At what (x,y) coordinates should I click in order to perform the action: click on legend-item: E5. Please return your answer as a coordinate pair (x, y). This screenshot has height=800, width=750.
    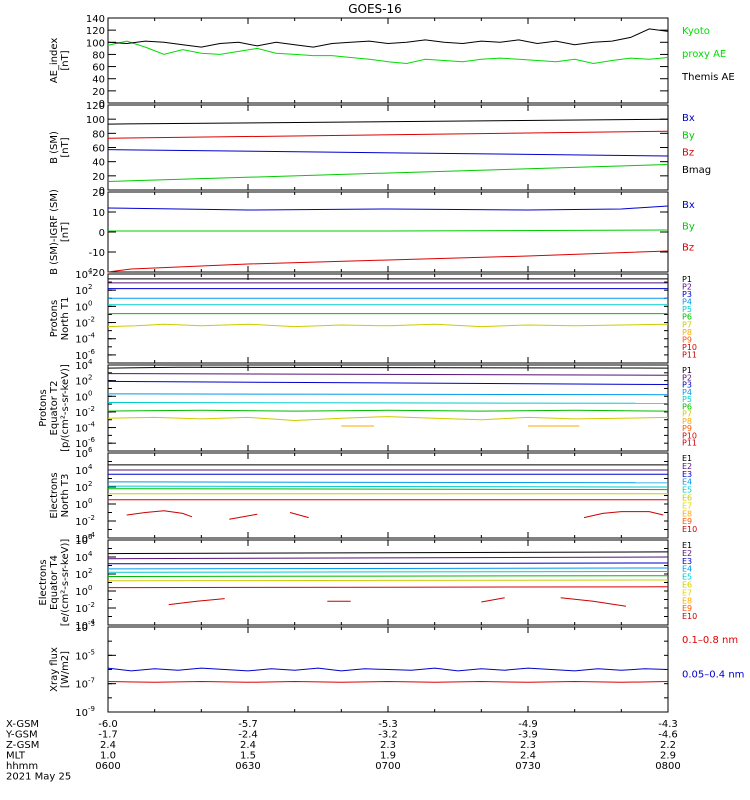
    Looking at the image, I should click on (687, 490).